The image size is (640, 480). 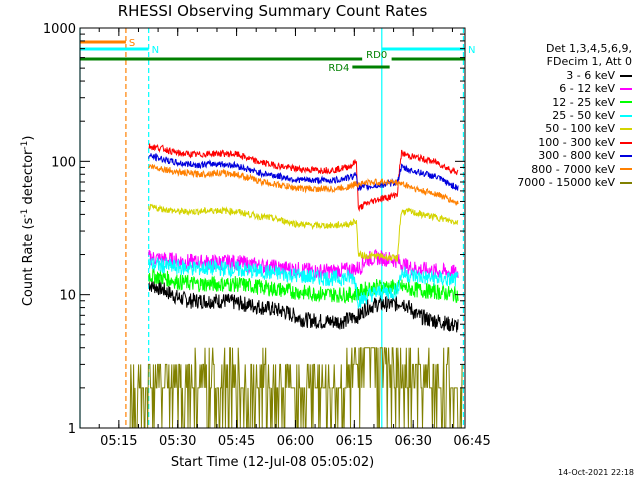 I want to click on state-bar-label: RD4, so click(x=338, y=68).